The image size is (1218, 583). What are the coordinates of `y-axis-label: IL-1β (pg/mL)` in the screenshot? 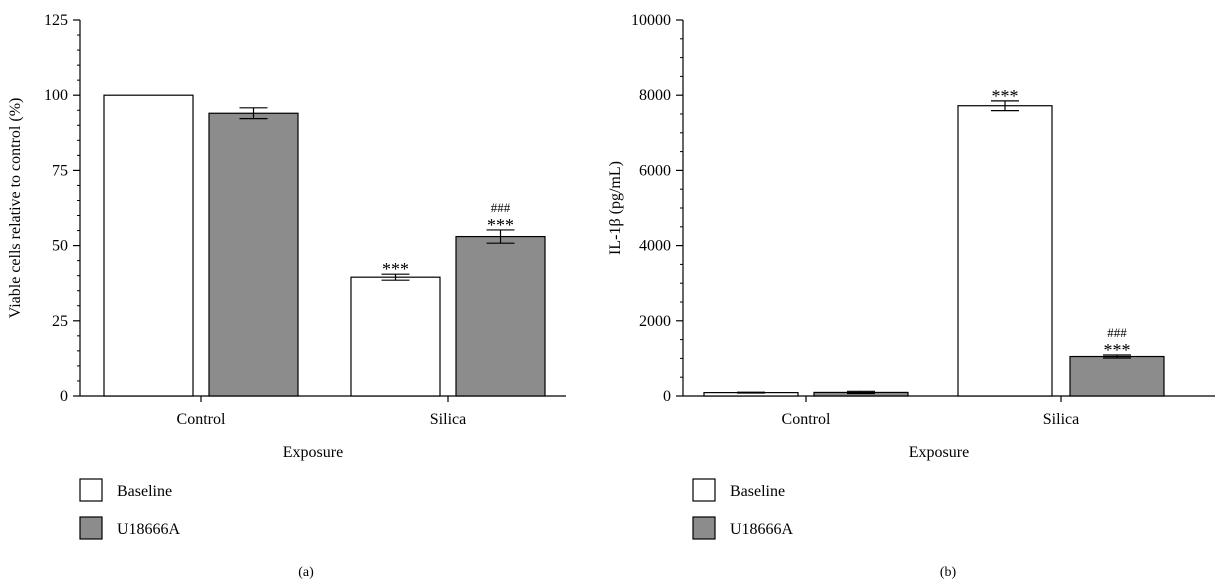 It's located at (615, 208).